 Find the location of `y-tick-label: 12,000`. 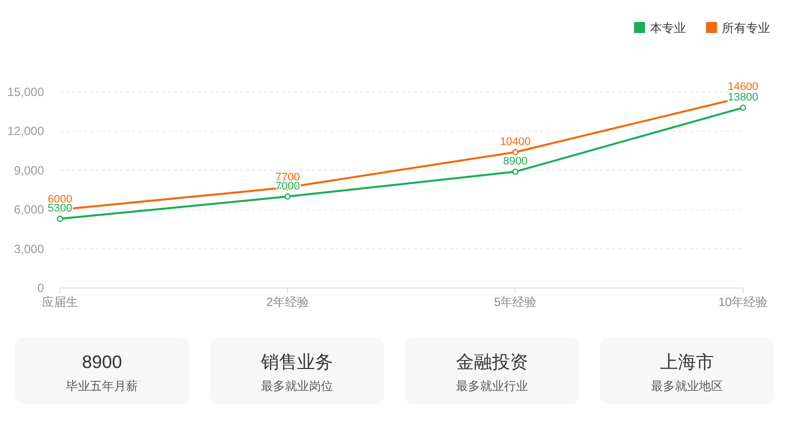

y-tick-label: 12,000 is located at coordinates (25, 131).